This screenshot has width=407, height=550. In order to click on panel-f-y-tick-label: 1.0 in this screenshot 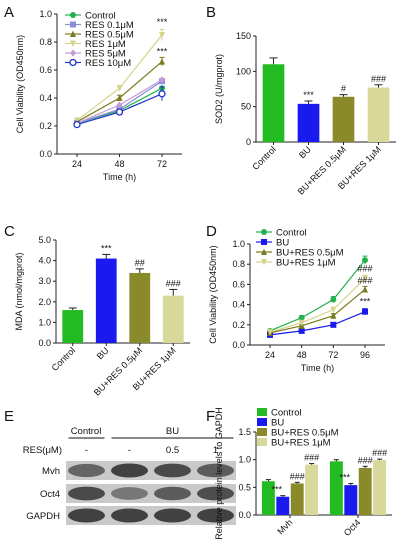, I will do `click(244, 460)`.